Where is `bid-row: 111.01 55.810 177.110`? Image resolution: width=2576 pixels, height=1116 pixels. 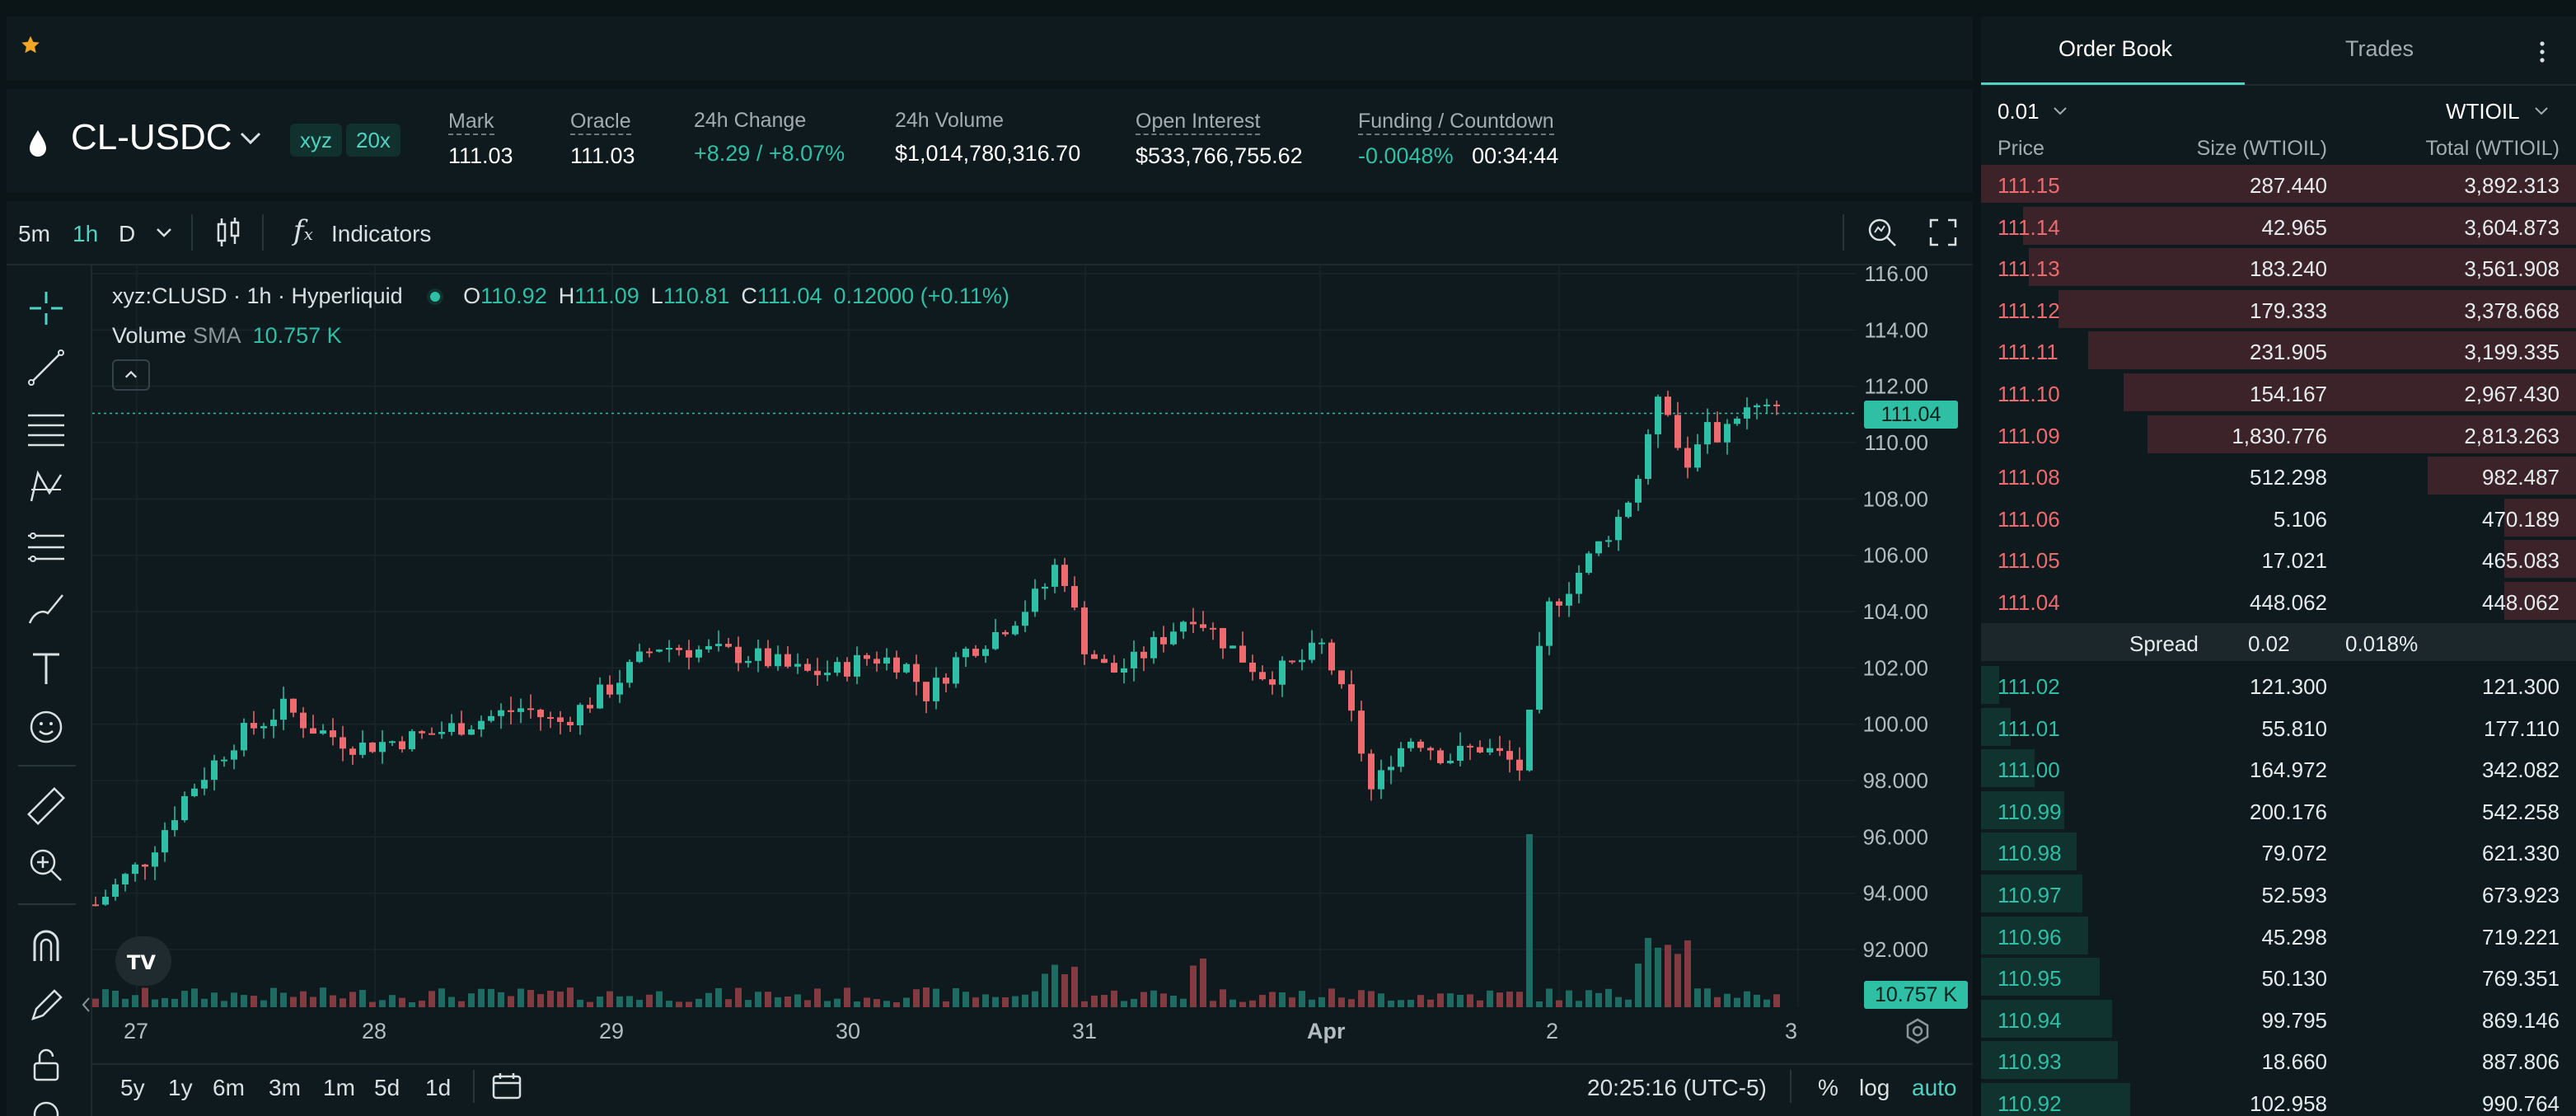
bid-row: 111.01 55.810 177.110 is located at coordinates (2278, 727).